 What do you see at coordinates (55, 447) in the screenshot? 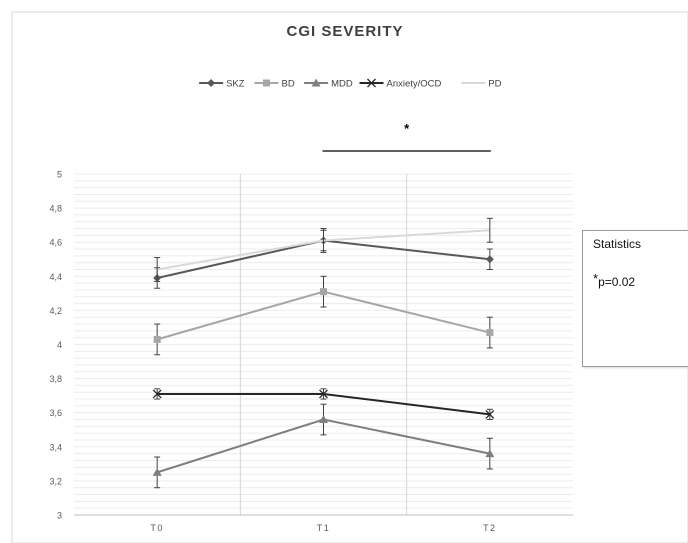
I see `y-tick-label: 3,4` at bounding box center [55, 447].